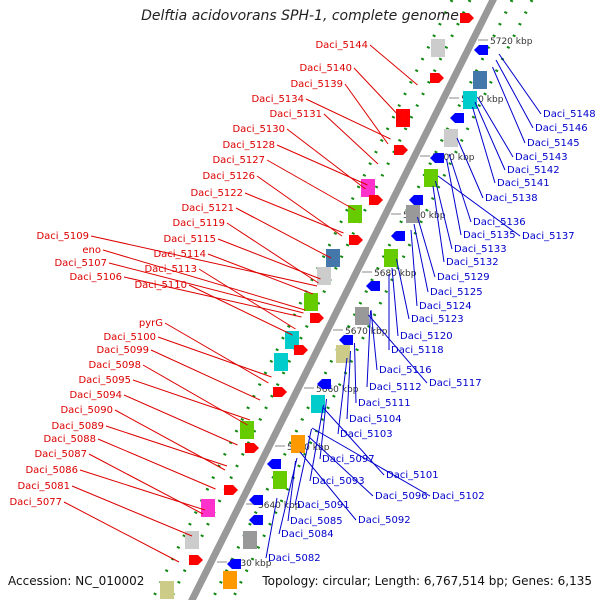 The height and width of the screenshot is (604, 600). Describe the element at coordinates (60, 454) in the screenshot. I see `gene-label-left: Daci_5087` at that location.